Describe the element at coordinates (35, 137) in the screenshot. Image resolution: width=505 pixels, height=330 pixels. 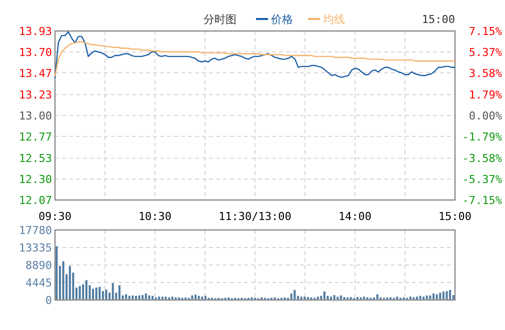
I see `y-tick-label: 12.77` at that location.